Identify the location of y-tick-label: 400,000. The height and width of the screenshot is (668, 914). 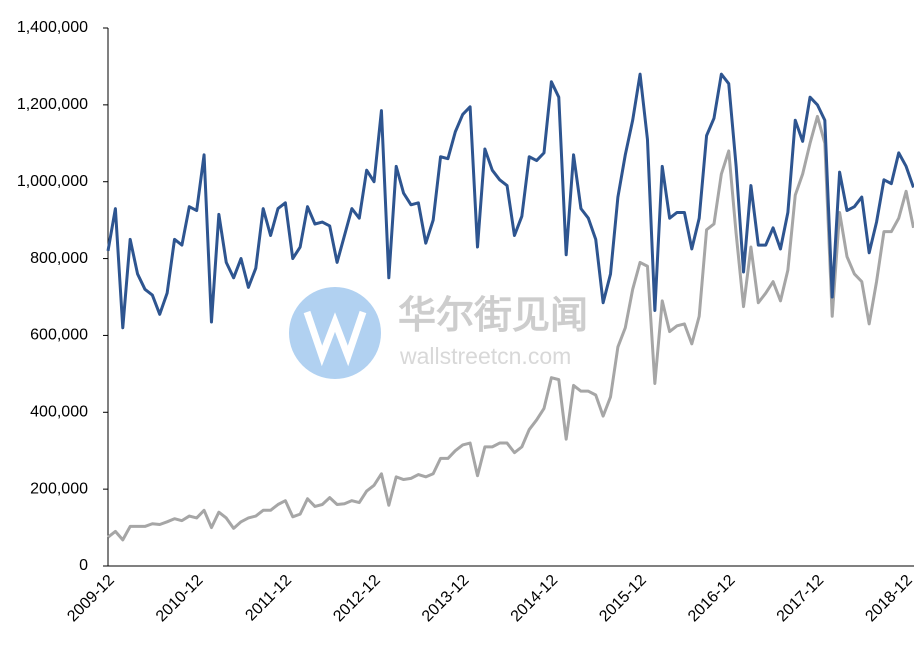
(59, 412).